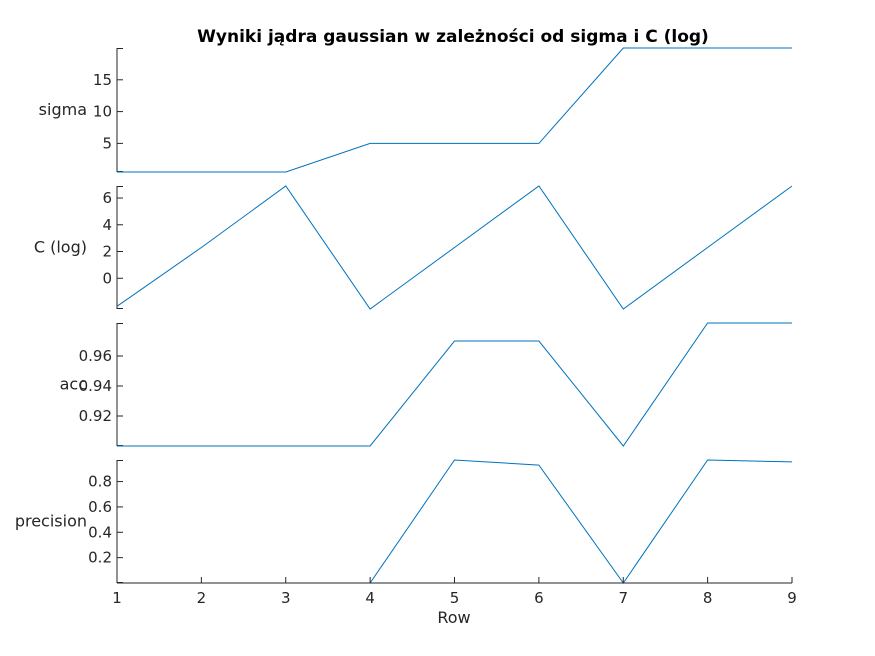  What do you see at coordinates (117, 598) in the screenshot?
I see `x-tick-label: 1` at bounding box center [117, 598].